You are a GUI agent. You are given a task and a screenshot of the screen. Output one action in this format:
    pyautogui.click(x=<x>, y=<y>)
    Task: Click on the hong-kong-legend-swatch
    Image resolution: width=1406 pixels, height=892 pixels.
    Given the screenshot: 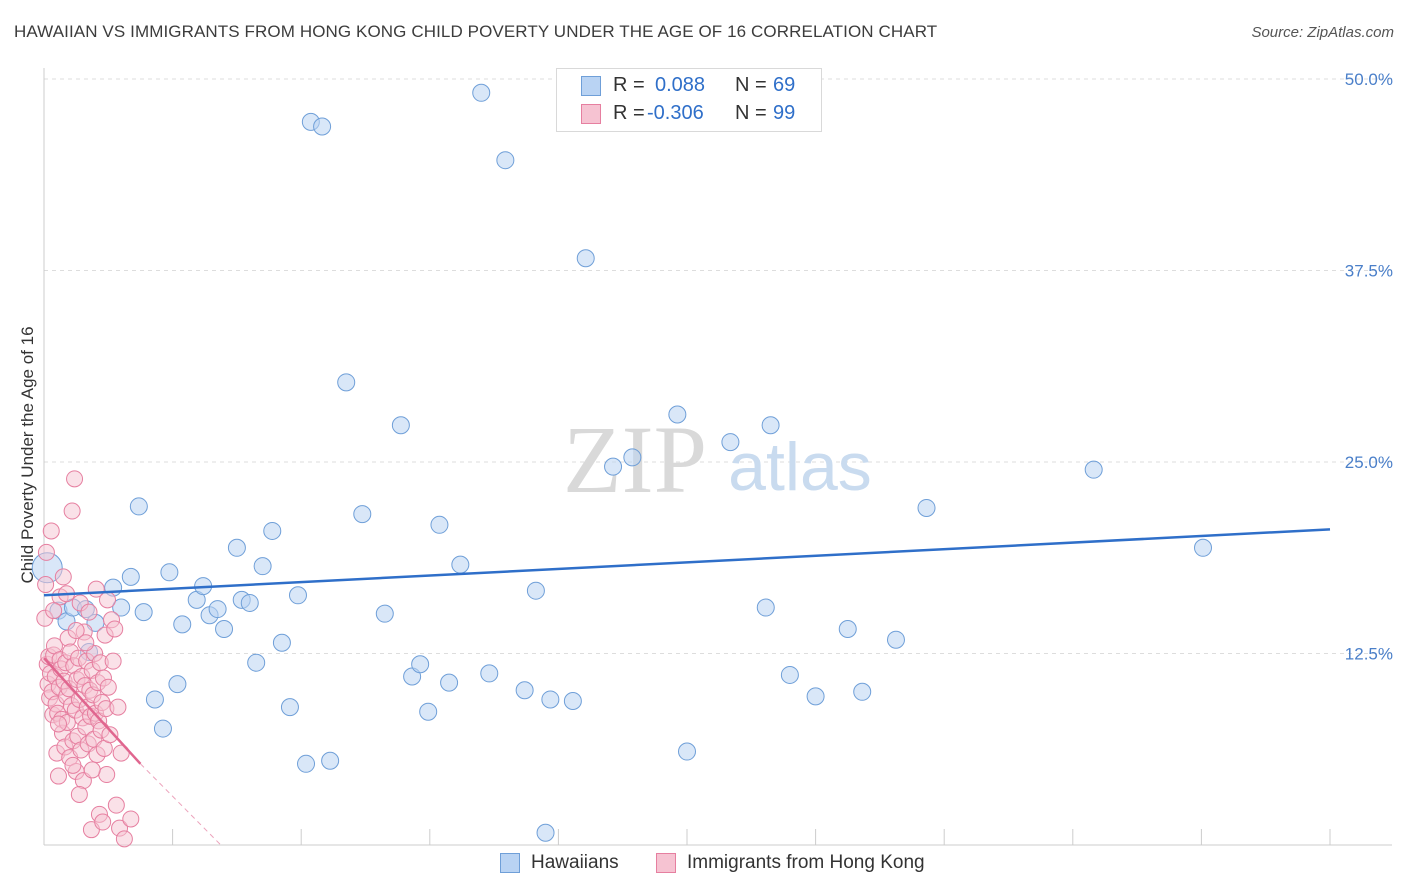 What is the action you would take?
    pyautogui.click(x=666, y=863)
    